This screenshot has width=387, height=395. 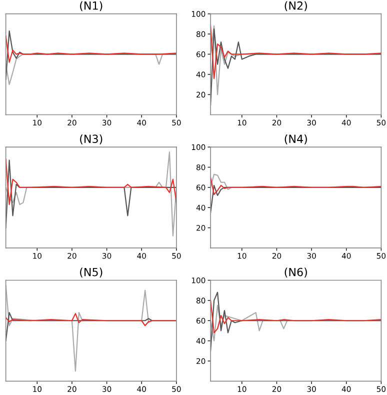 What do you see at coordinates (91, 139) in the screenshot?
I see `chart-title: (N3)` at bounding box center [91, 139].